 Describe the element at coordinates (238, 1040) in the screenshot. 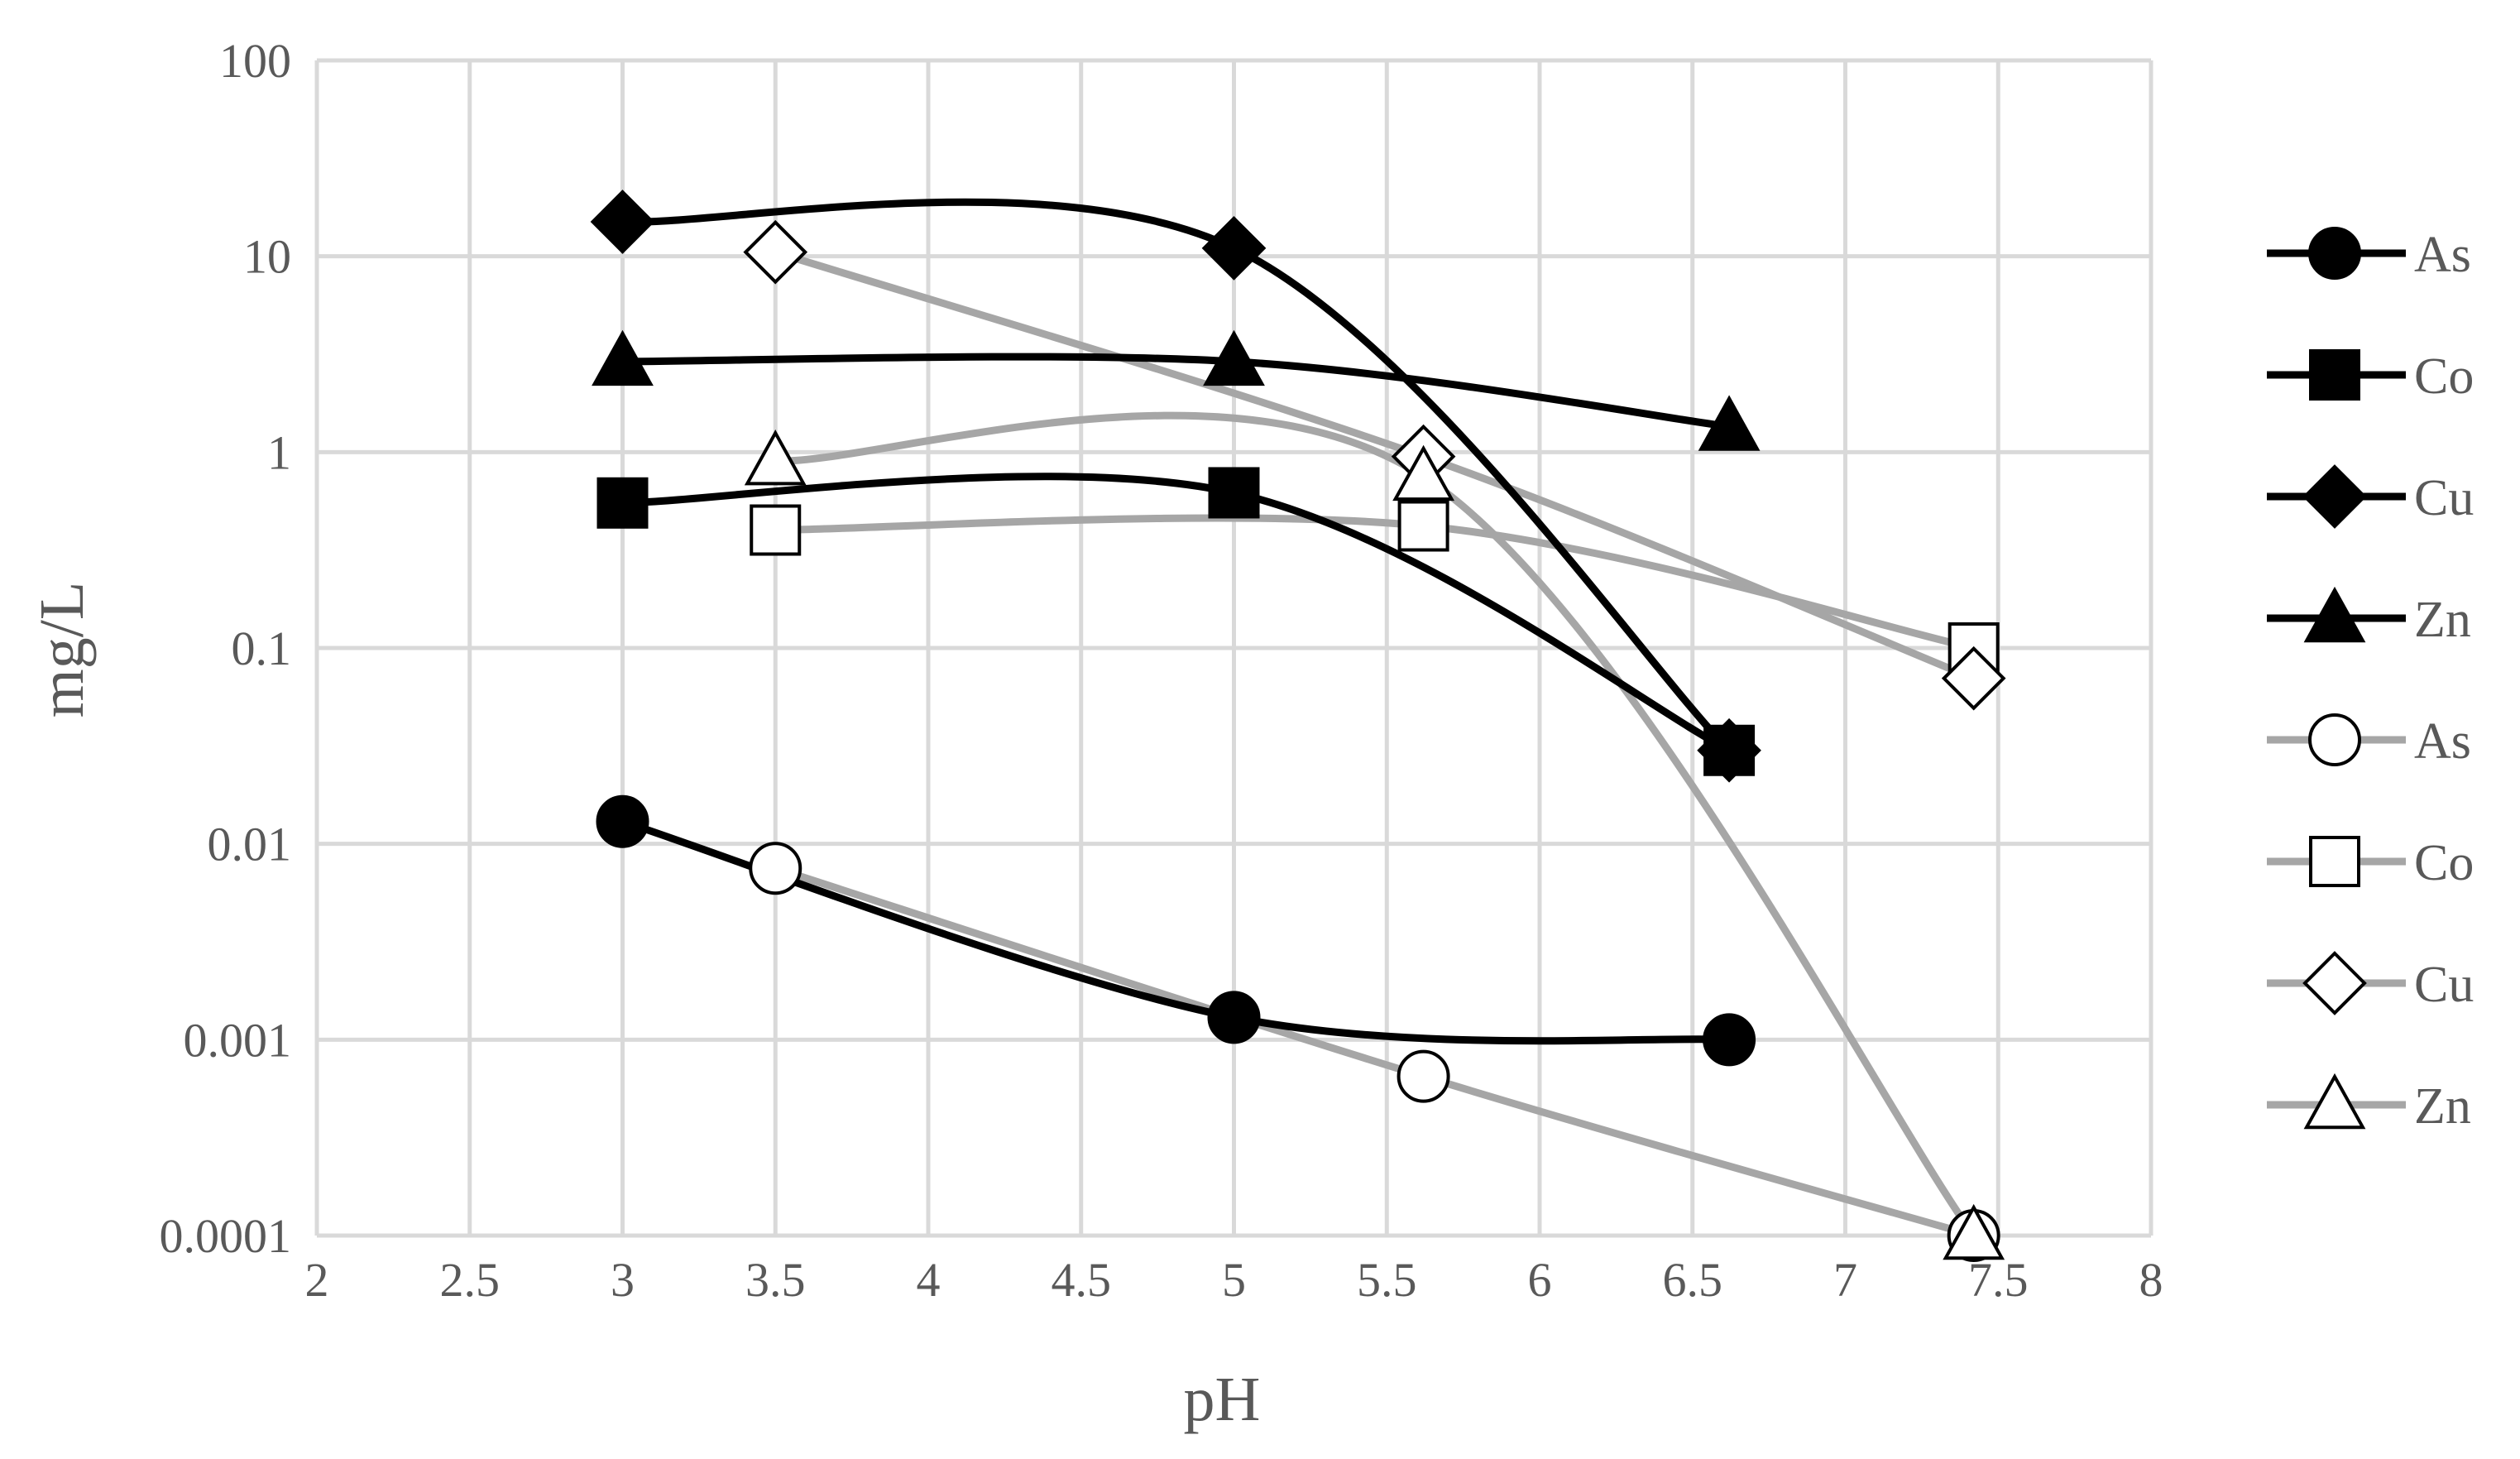

I see `y-tick-label: 0.001` at that location.